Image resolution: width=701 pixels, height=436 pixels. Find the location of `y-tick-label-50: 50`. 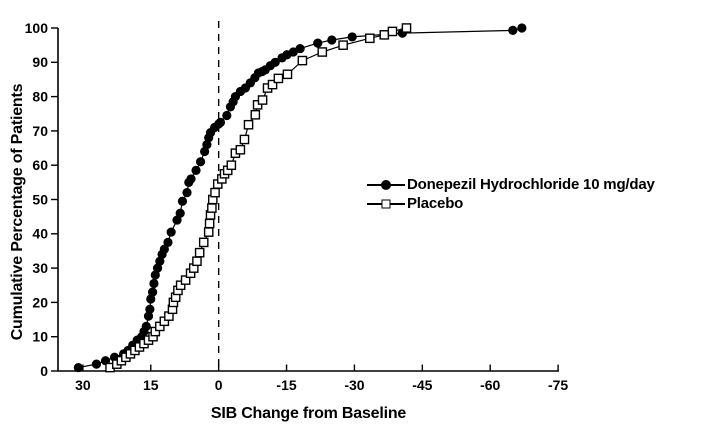

y-tick-label-50: 50 is located at coordinates (40, 199).